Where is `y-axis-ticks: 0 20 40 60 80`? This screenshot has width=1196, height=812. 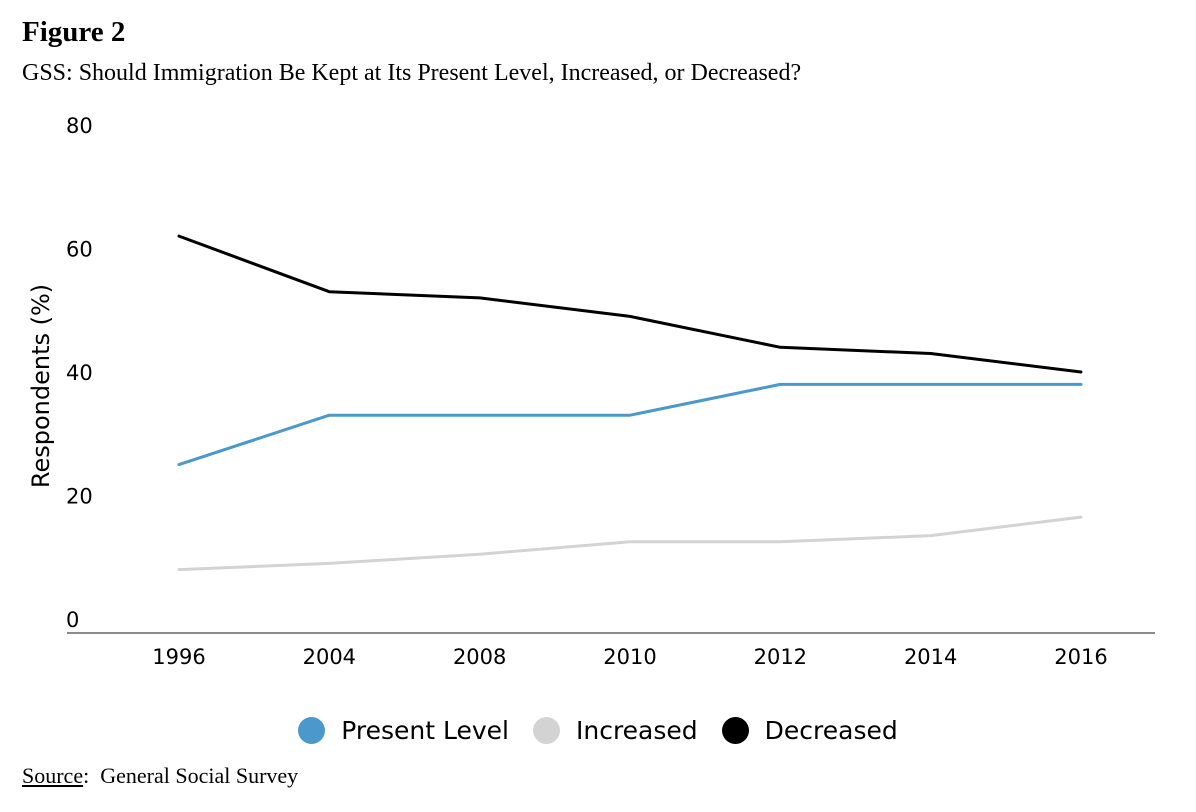
y-axis-ticks: 0 20 40 60 80 is located at coordinates (79, 373).